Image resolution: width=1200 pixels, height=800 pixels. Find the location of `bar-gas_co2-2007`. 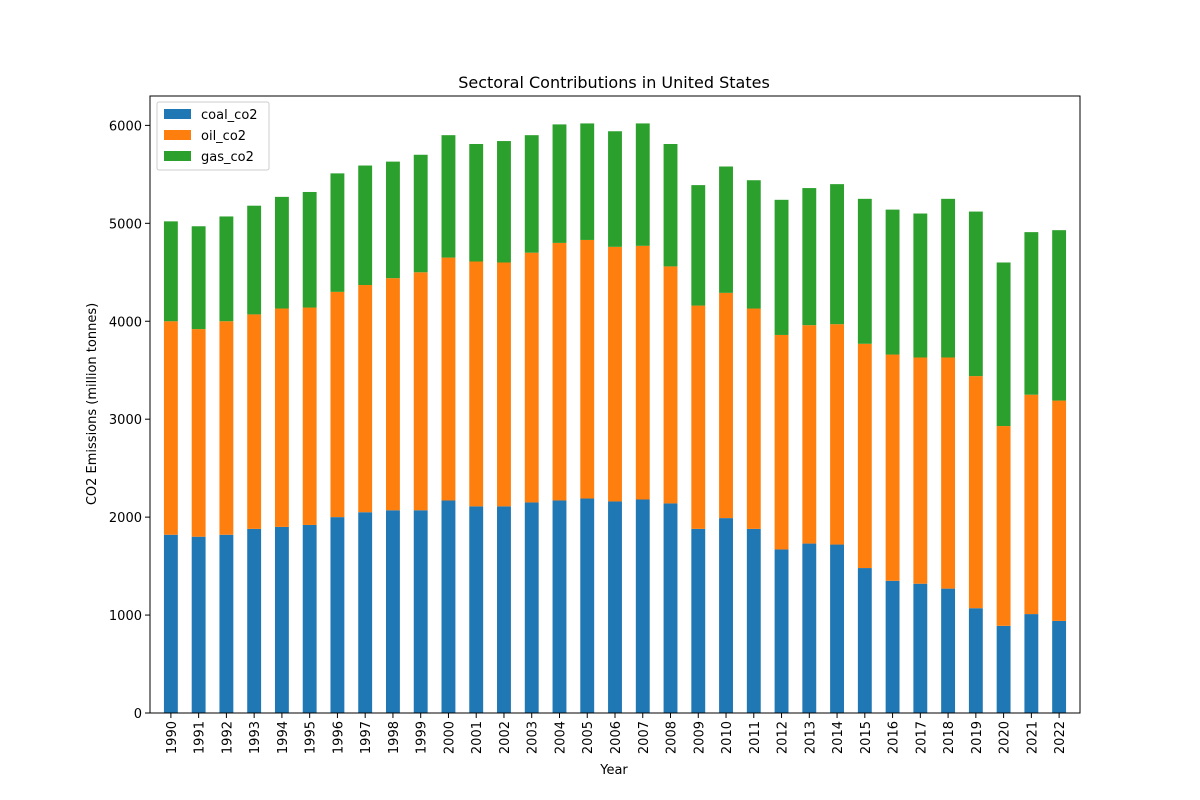

bar-gas_co2-2007 is located at coordinates (642, 184).